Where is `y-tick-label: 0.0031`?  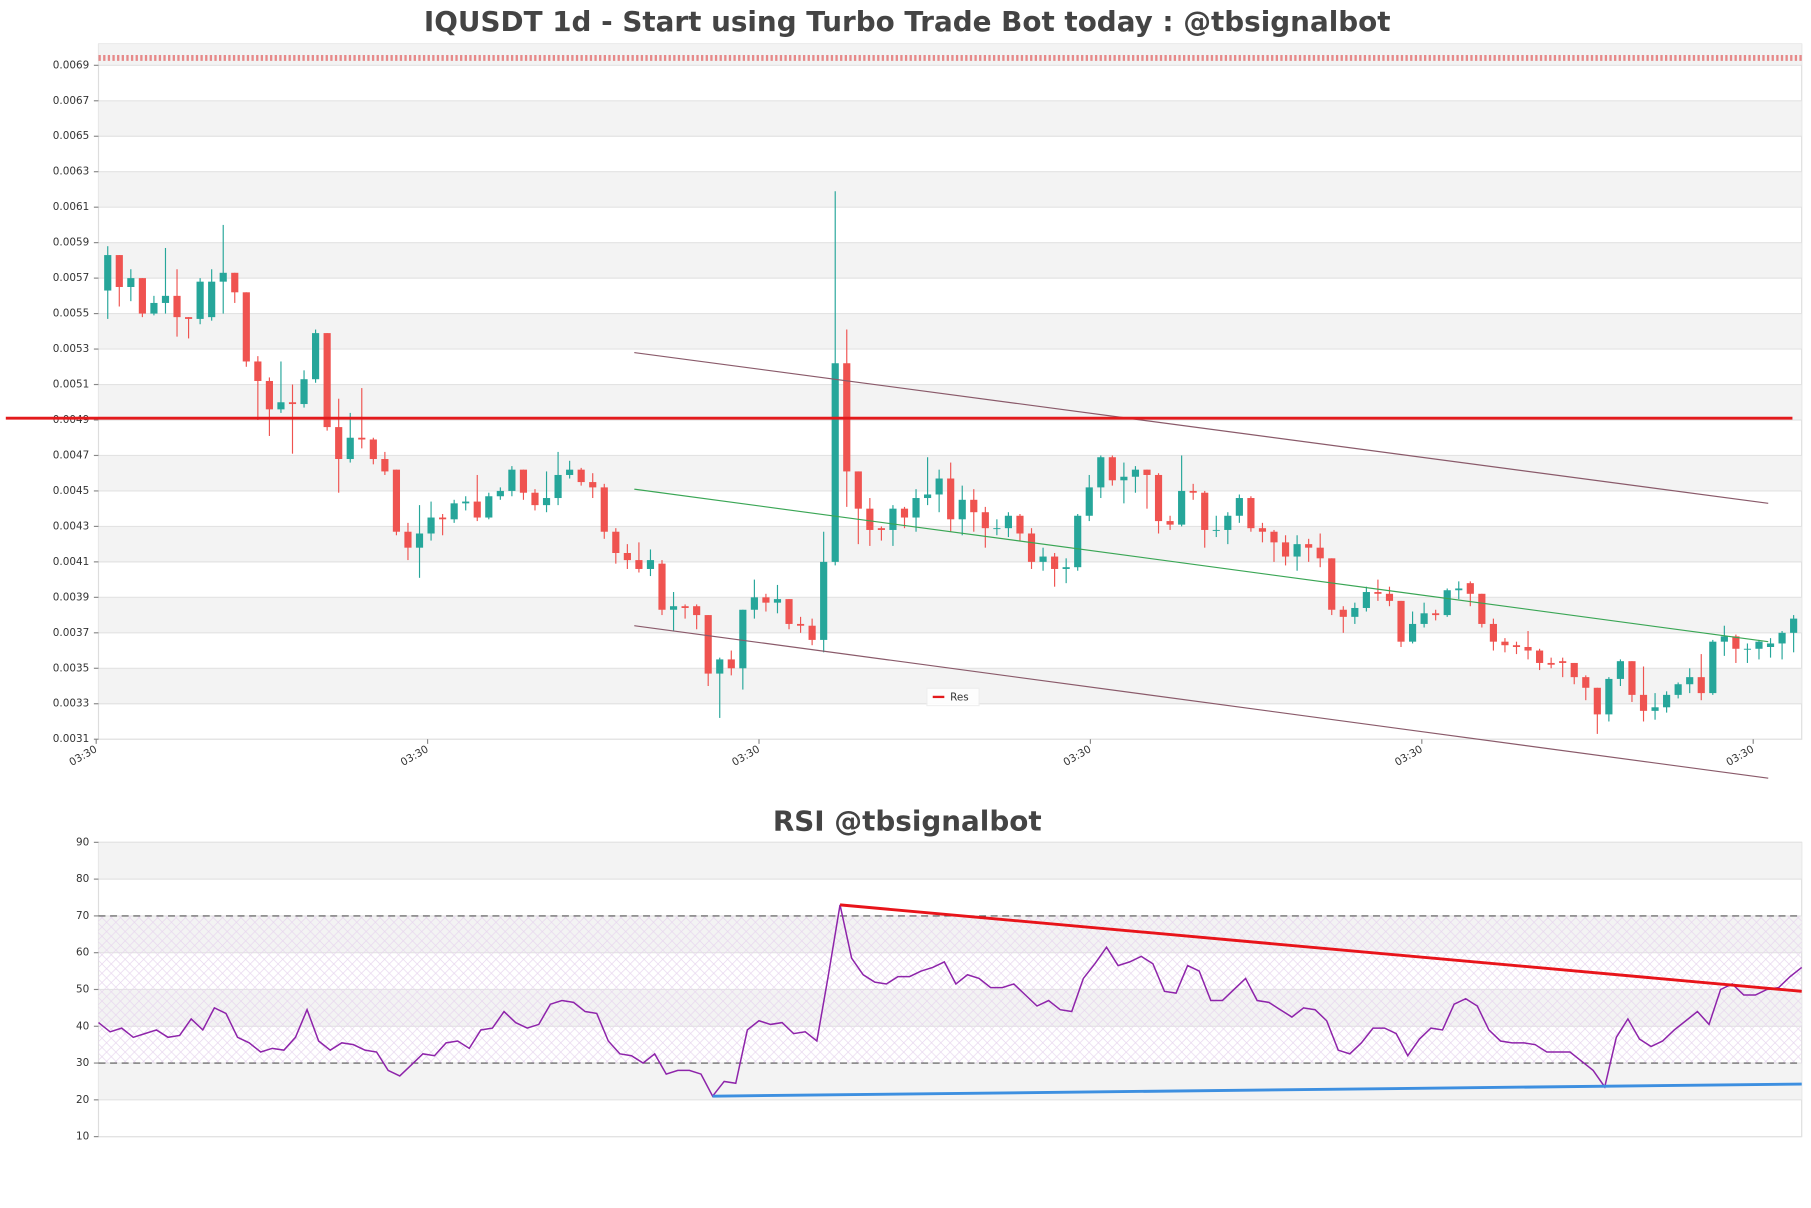 y-tick-label: 0.0031 is located at coordinates (71, 739).